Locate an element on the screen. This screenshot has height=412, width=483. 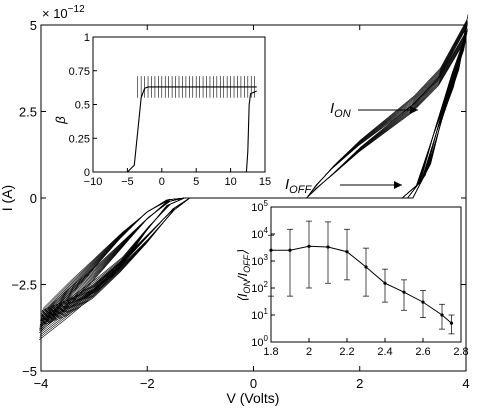
ioff-annotation: IOFF is located at coordinates (343, 186).